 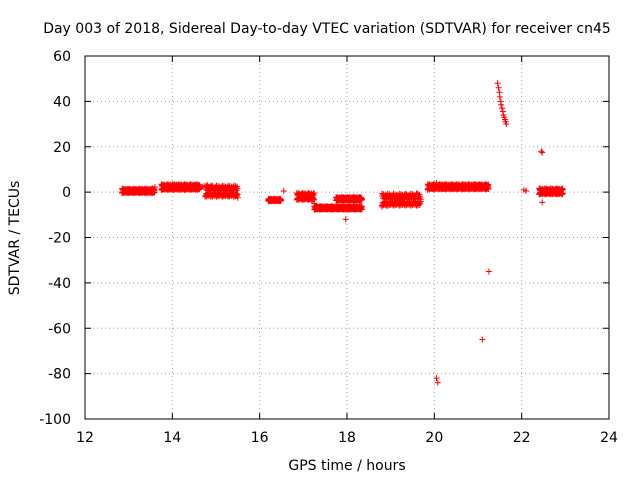 I want to click on x-tick-label: 22, so click(x=522, y=438).